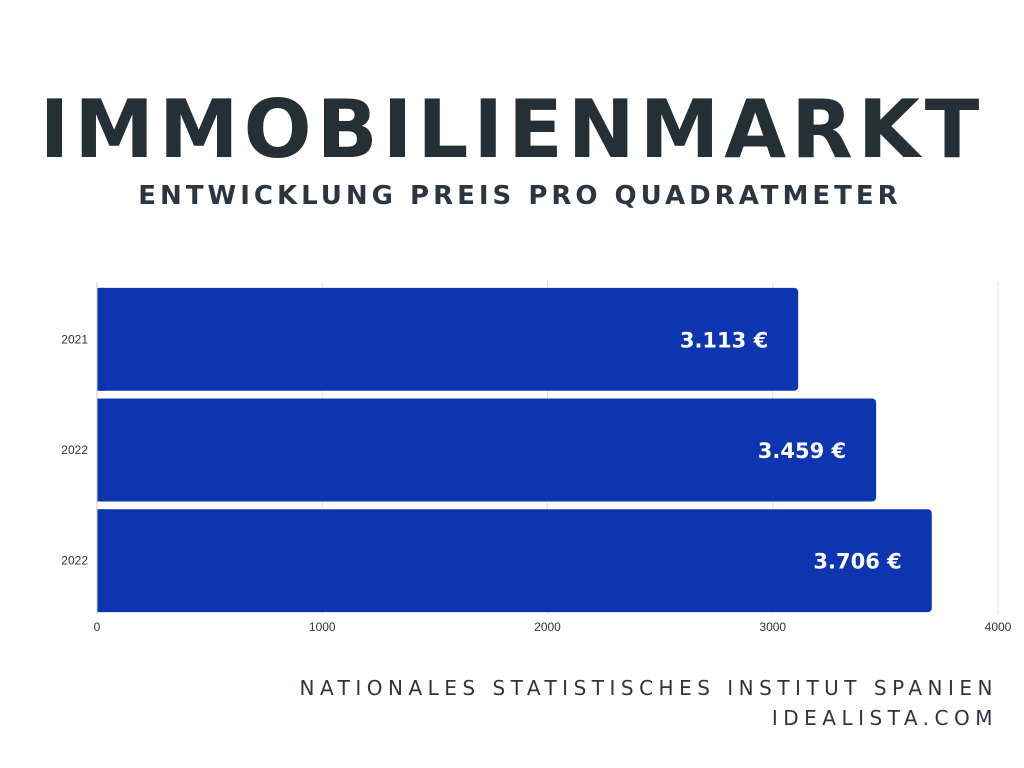  What do you see at coordinates (802, 451) in the screenshot?
I see `bar-value-label-1: 3.459 €` at bounding box center [802, 451].